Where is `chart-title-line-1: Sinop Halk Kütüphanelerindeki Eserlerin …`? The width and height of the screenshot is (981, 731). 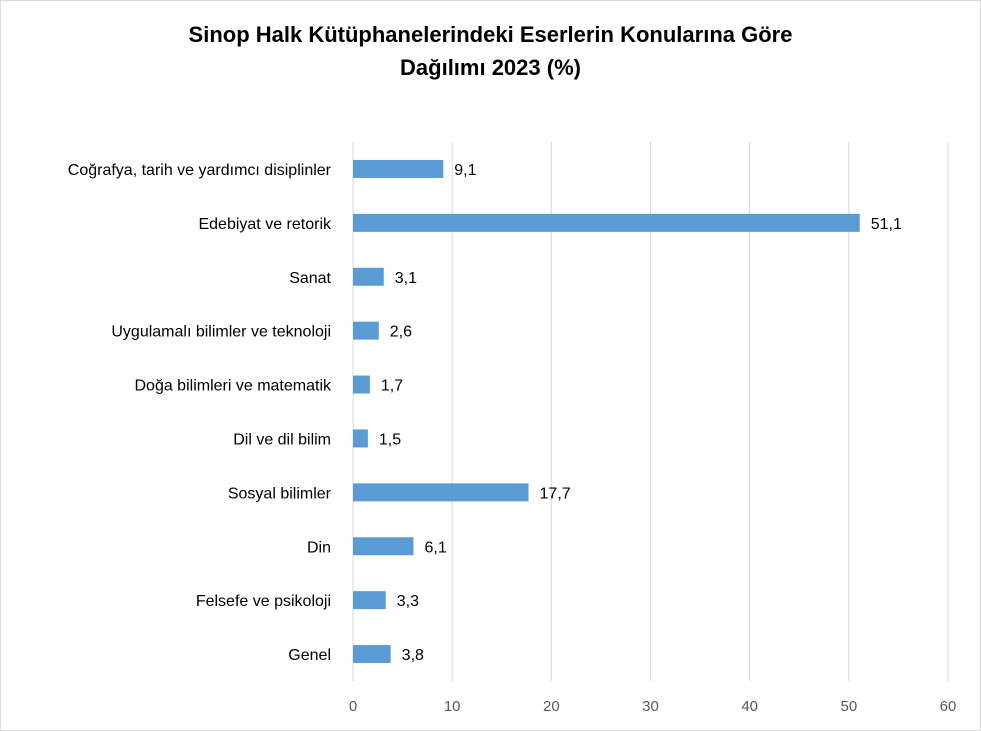
chart-title-line-1: Sinop Halk Kütüphanelerindeki Eserlerin … is located at coordinates (490, 34).